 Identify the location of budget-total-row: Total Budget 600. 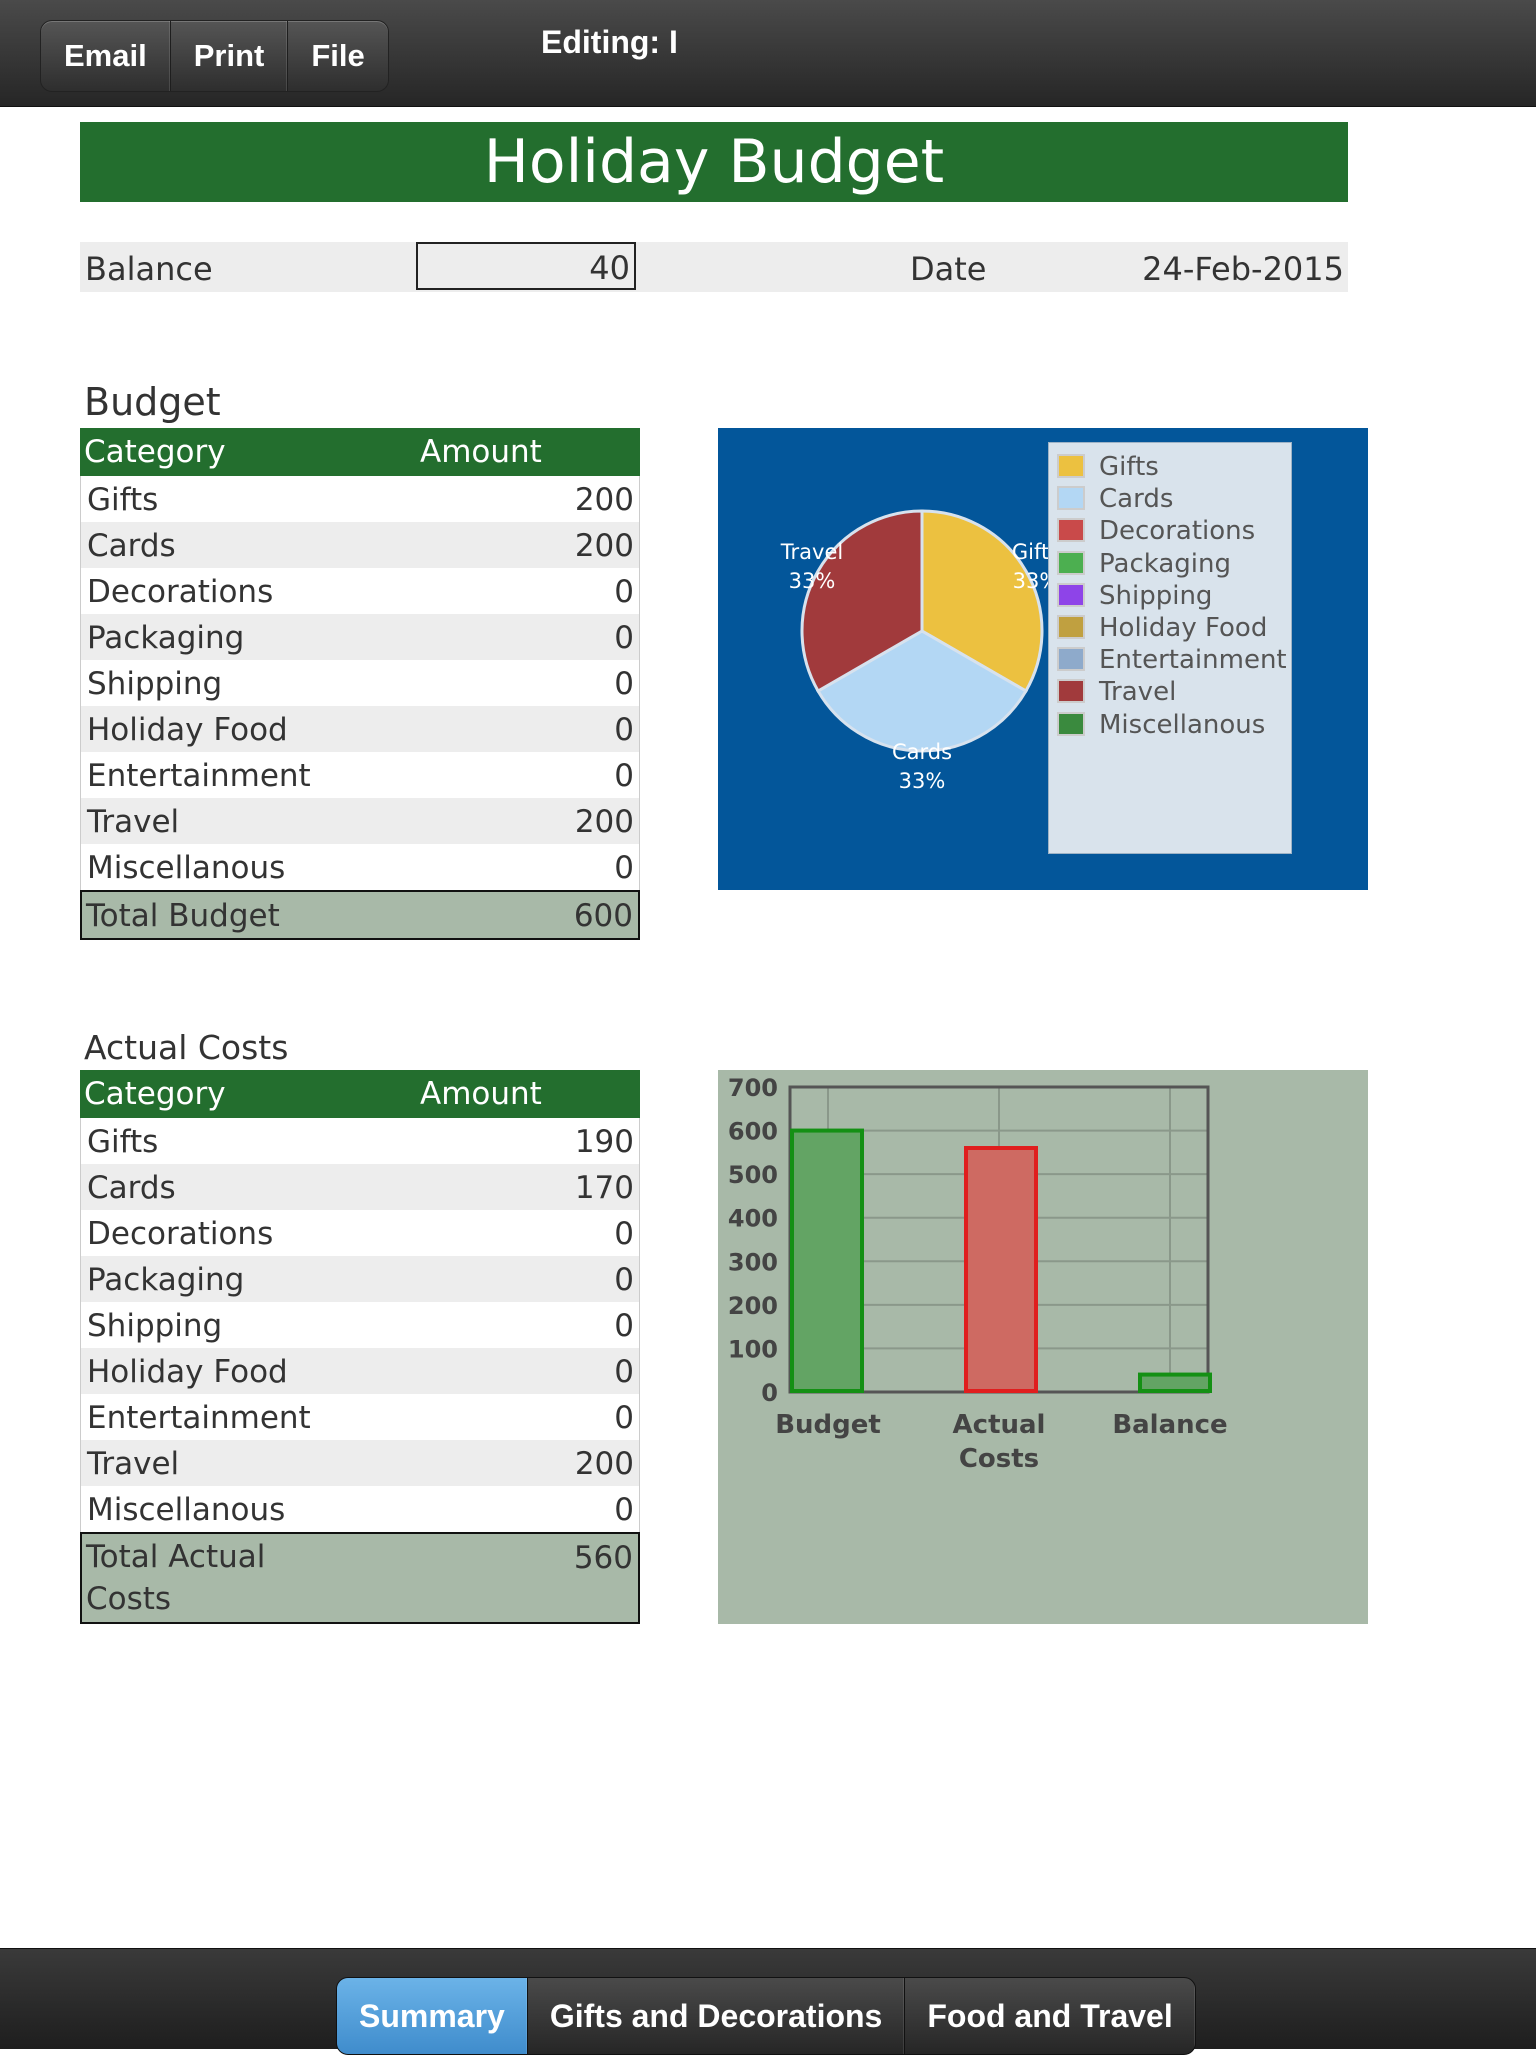
(360, 915).